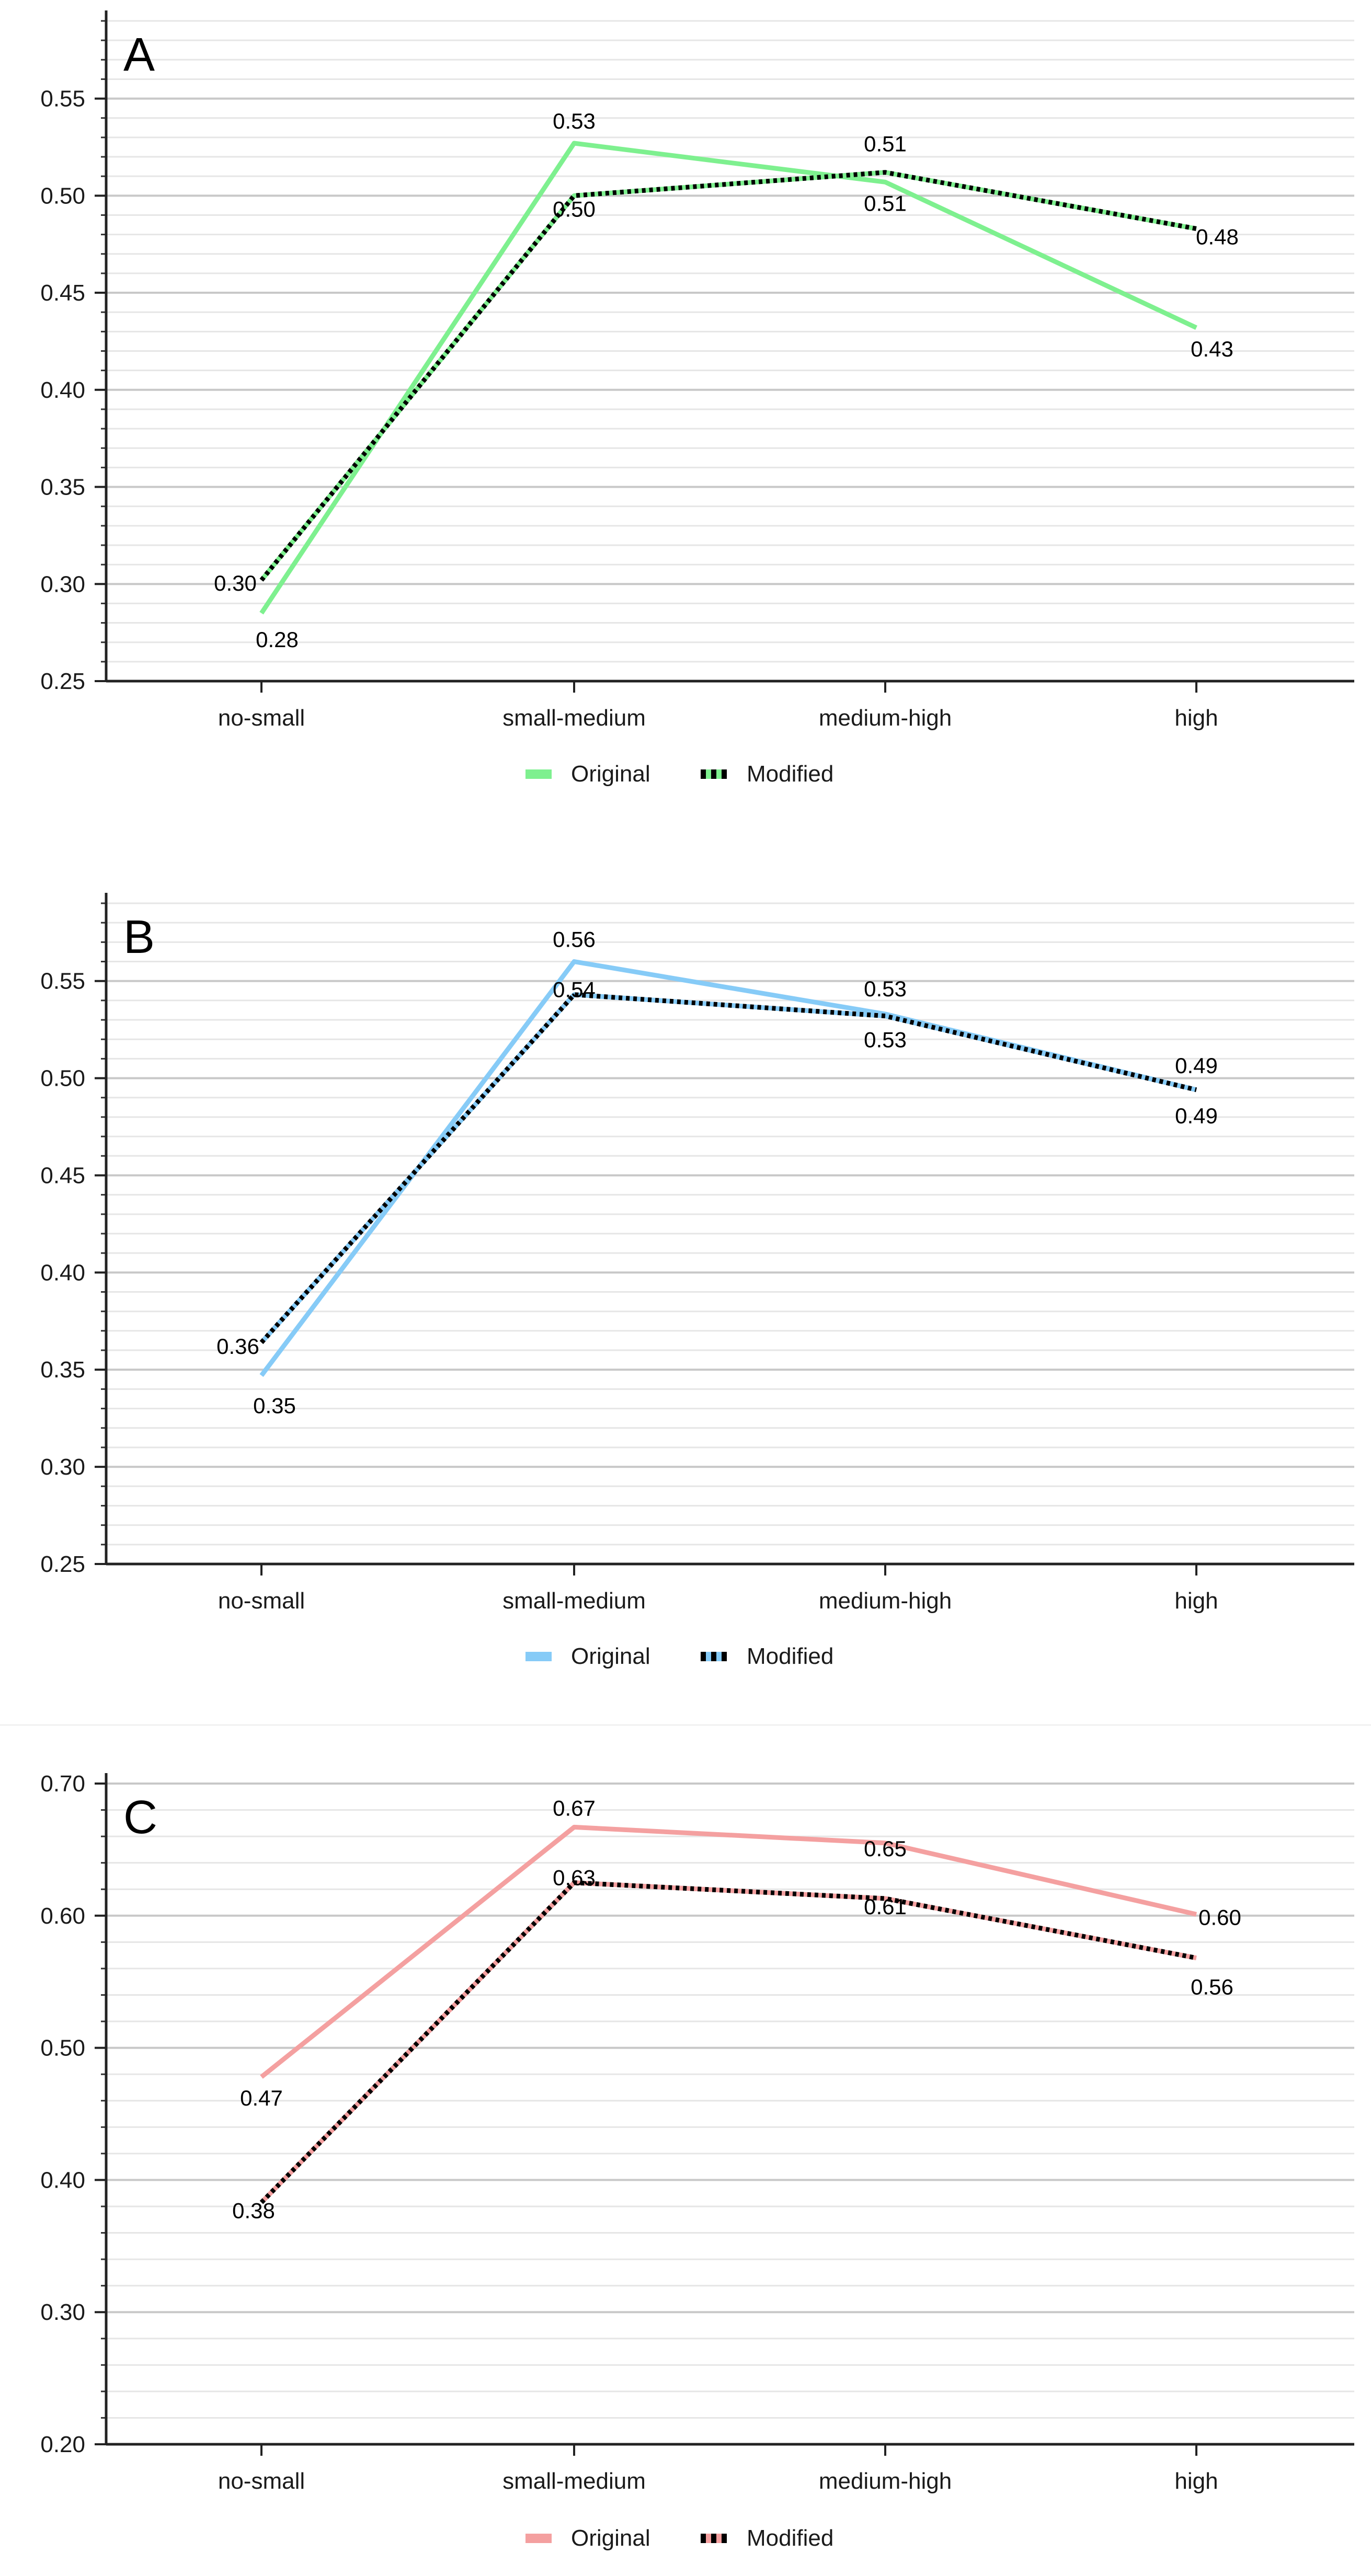  I want to click on panel-letter: C, so click(140, 1817).